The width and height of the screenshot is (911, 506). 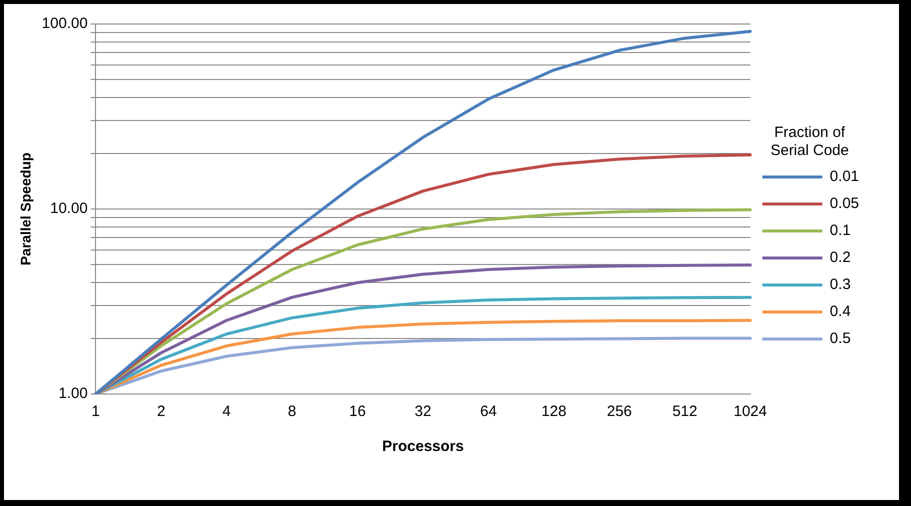 What do you see at coordinates (809, 142) in the screenshot?
I see `legend-title: Fraction of Serial Code` at bounding box center [809, 142].